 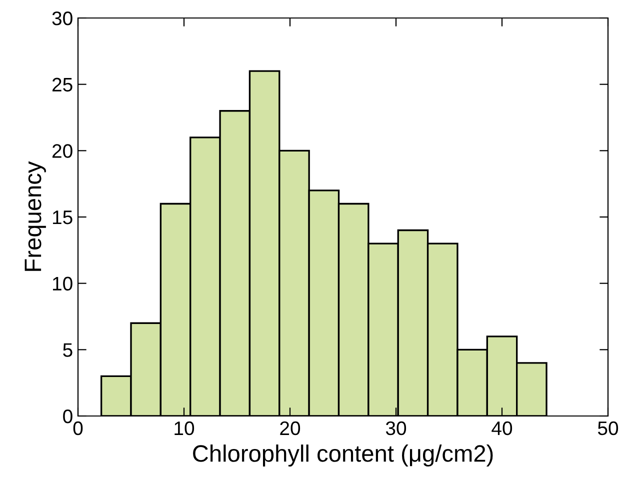 What do you see at coordinates (608, 428) in the screenshot?
I see `x-tick-label: 50` at bounding box center [608, 428].